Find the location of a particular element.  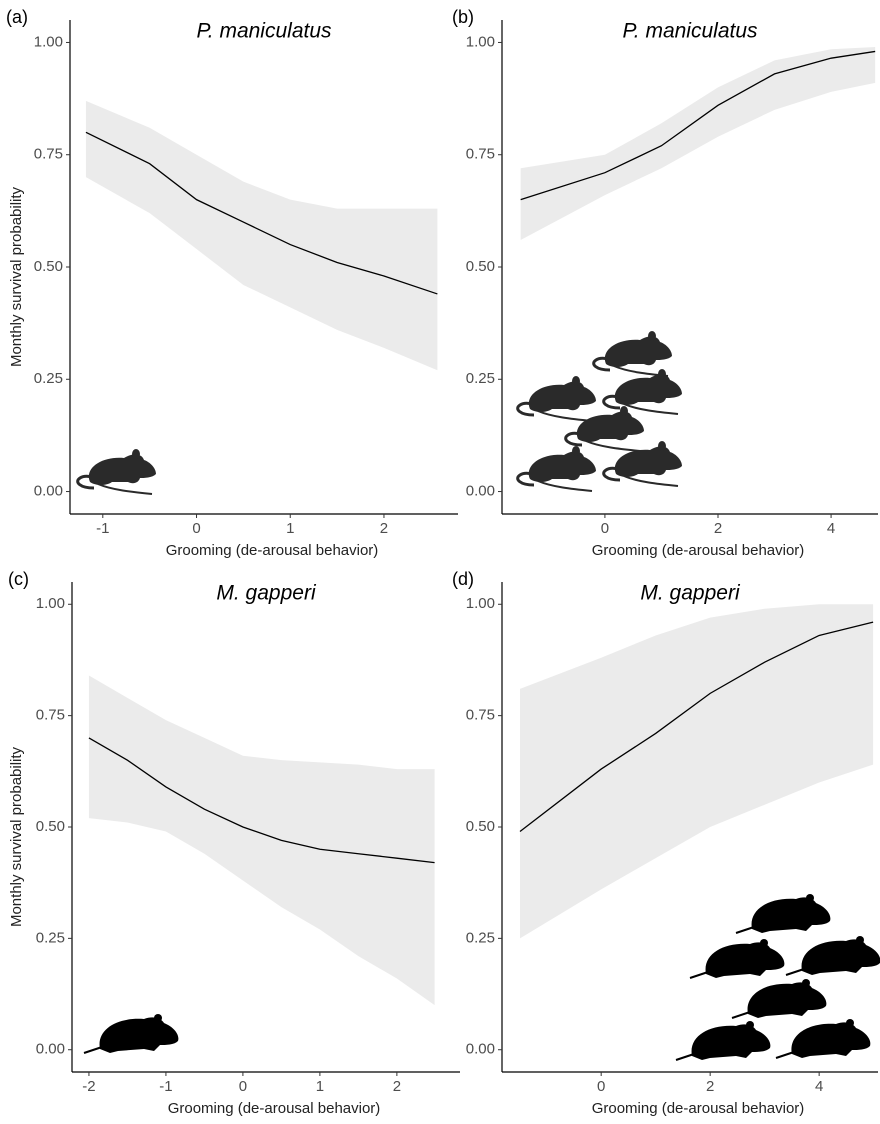

vole-group is located at coordinates (777, 977).